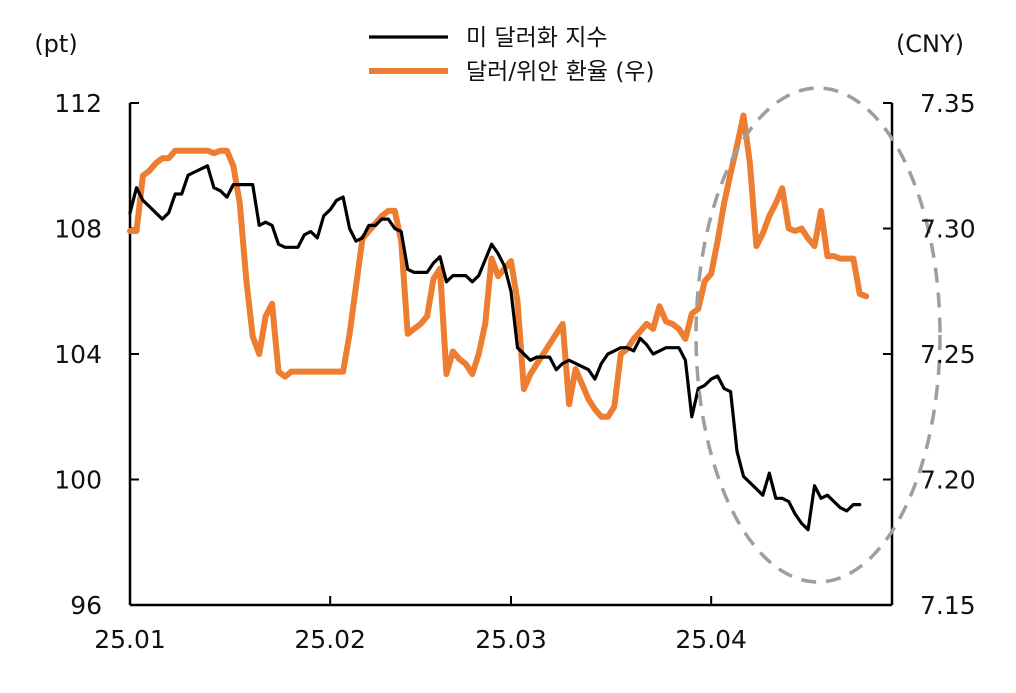 This screenshot has height=693, width=1016. I want to click on right-tick-label: 7.30, so click(948, 229).